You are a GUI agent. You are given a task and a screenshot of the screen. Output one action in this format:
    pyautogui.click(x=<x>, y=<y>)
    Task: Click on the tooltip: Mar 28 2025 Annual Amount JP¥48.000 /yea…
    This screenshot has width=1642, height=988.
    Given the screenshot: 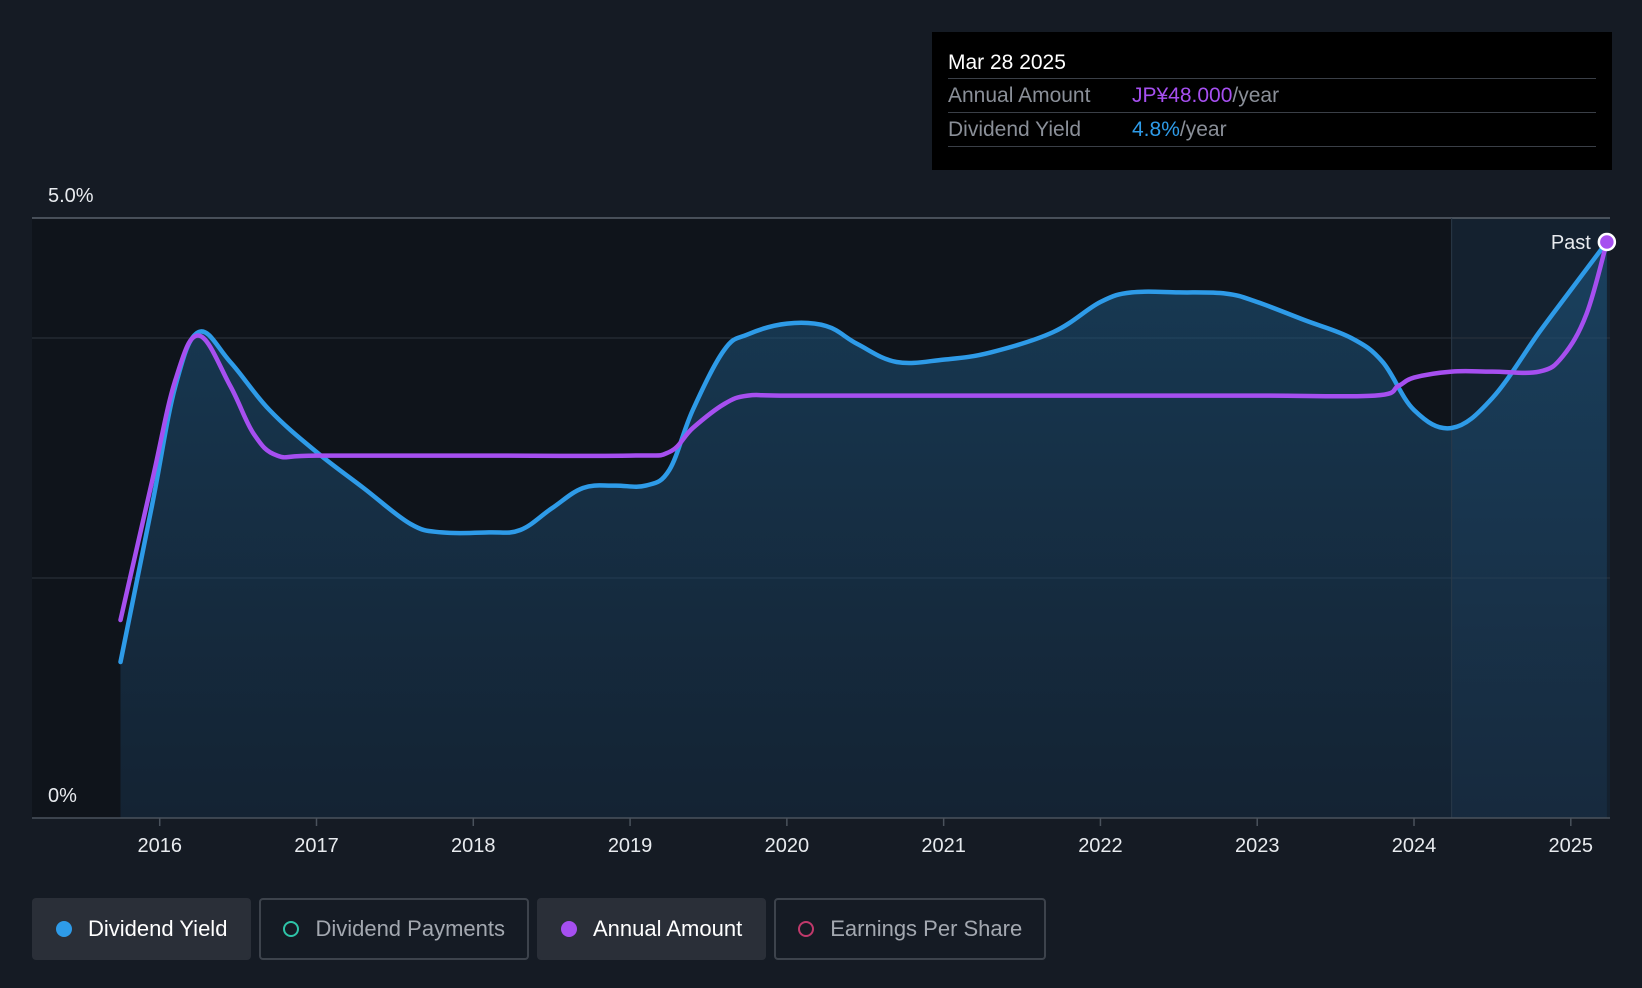 What is the action you would take?
    pyautogui.click(x=1272, y=101)
    